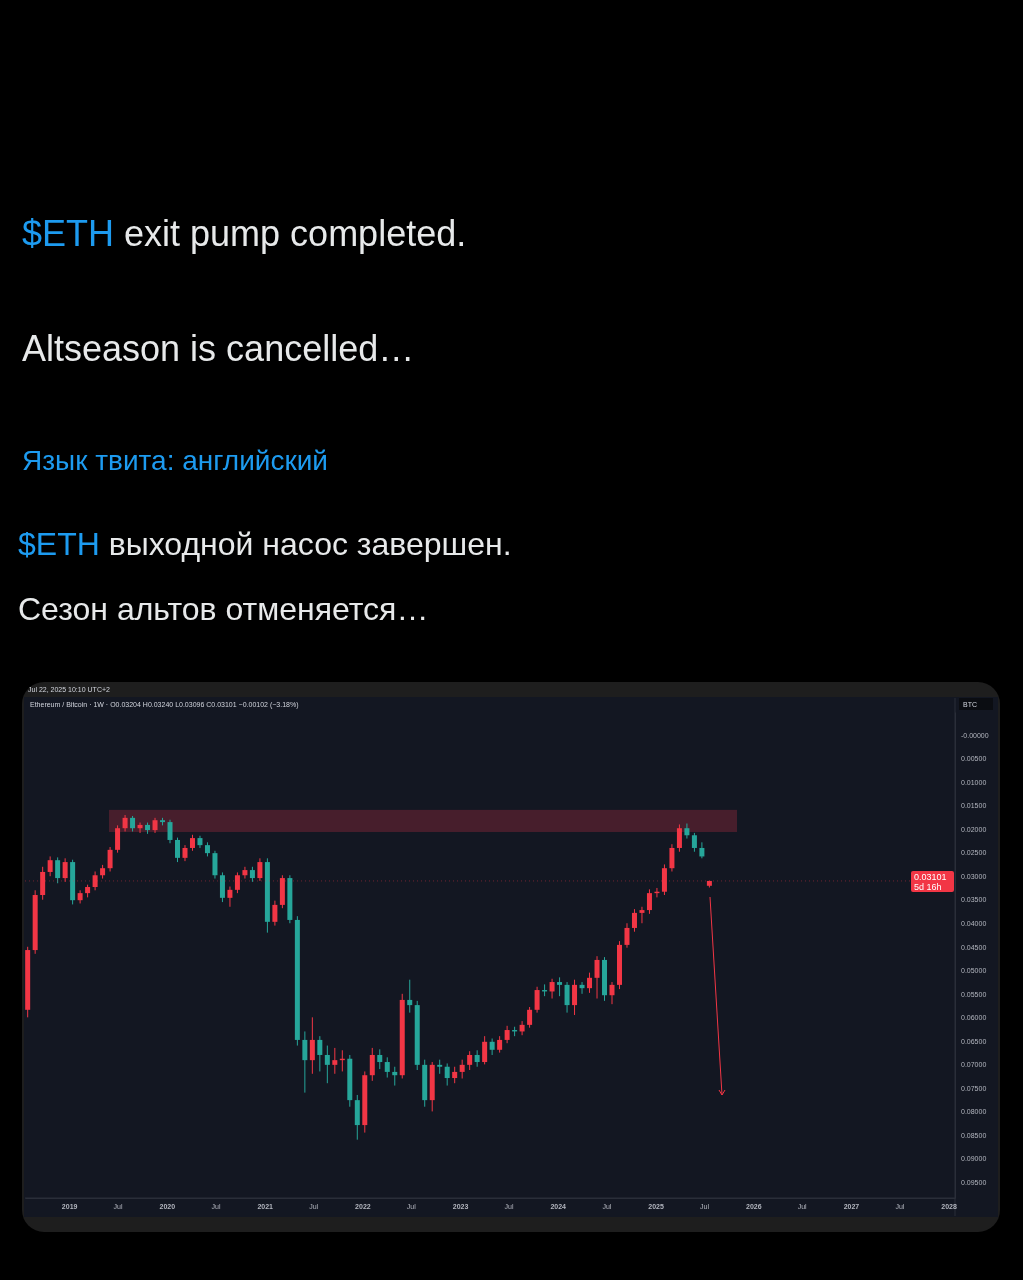 Image resolution: width=1023 pixels, height=1280 pixels. Describe the element at coordinates (930, 881) in the screenshot. I see `ref-line-label: 0.03101 5d 16h` at that location.